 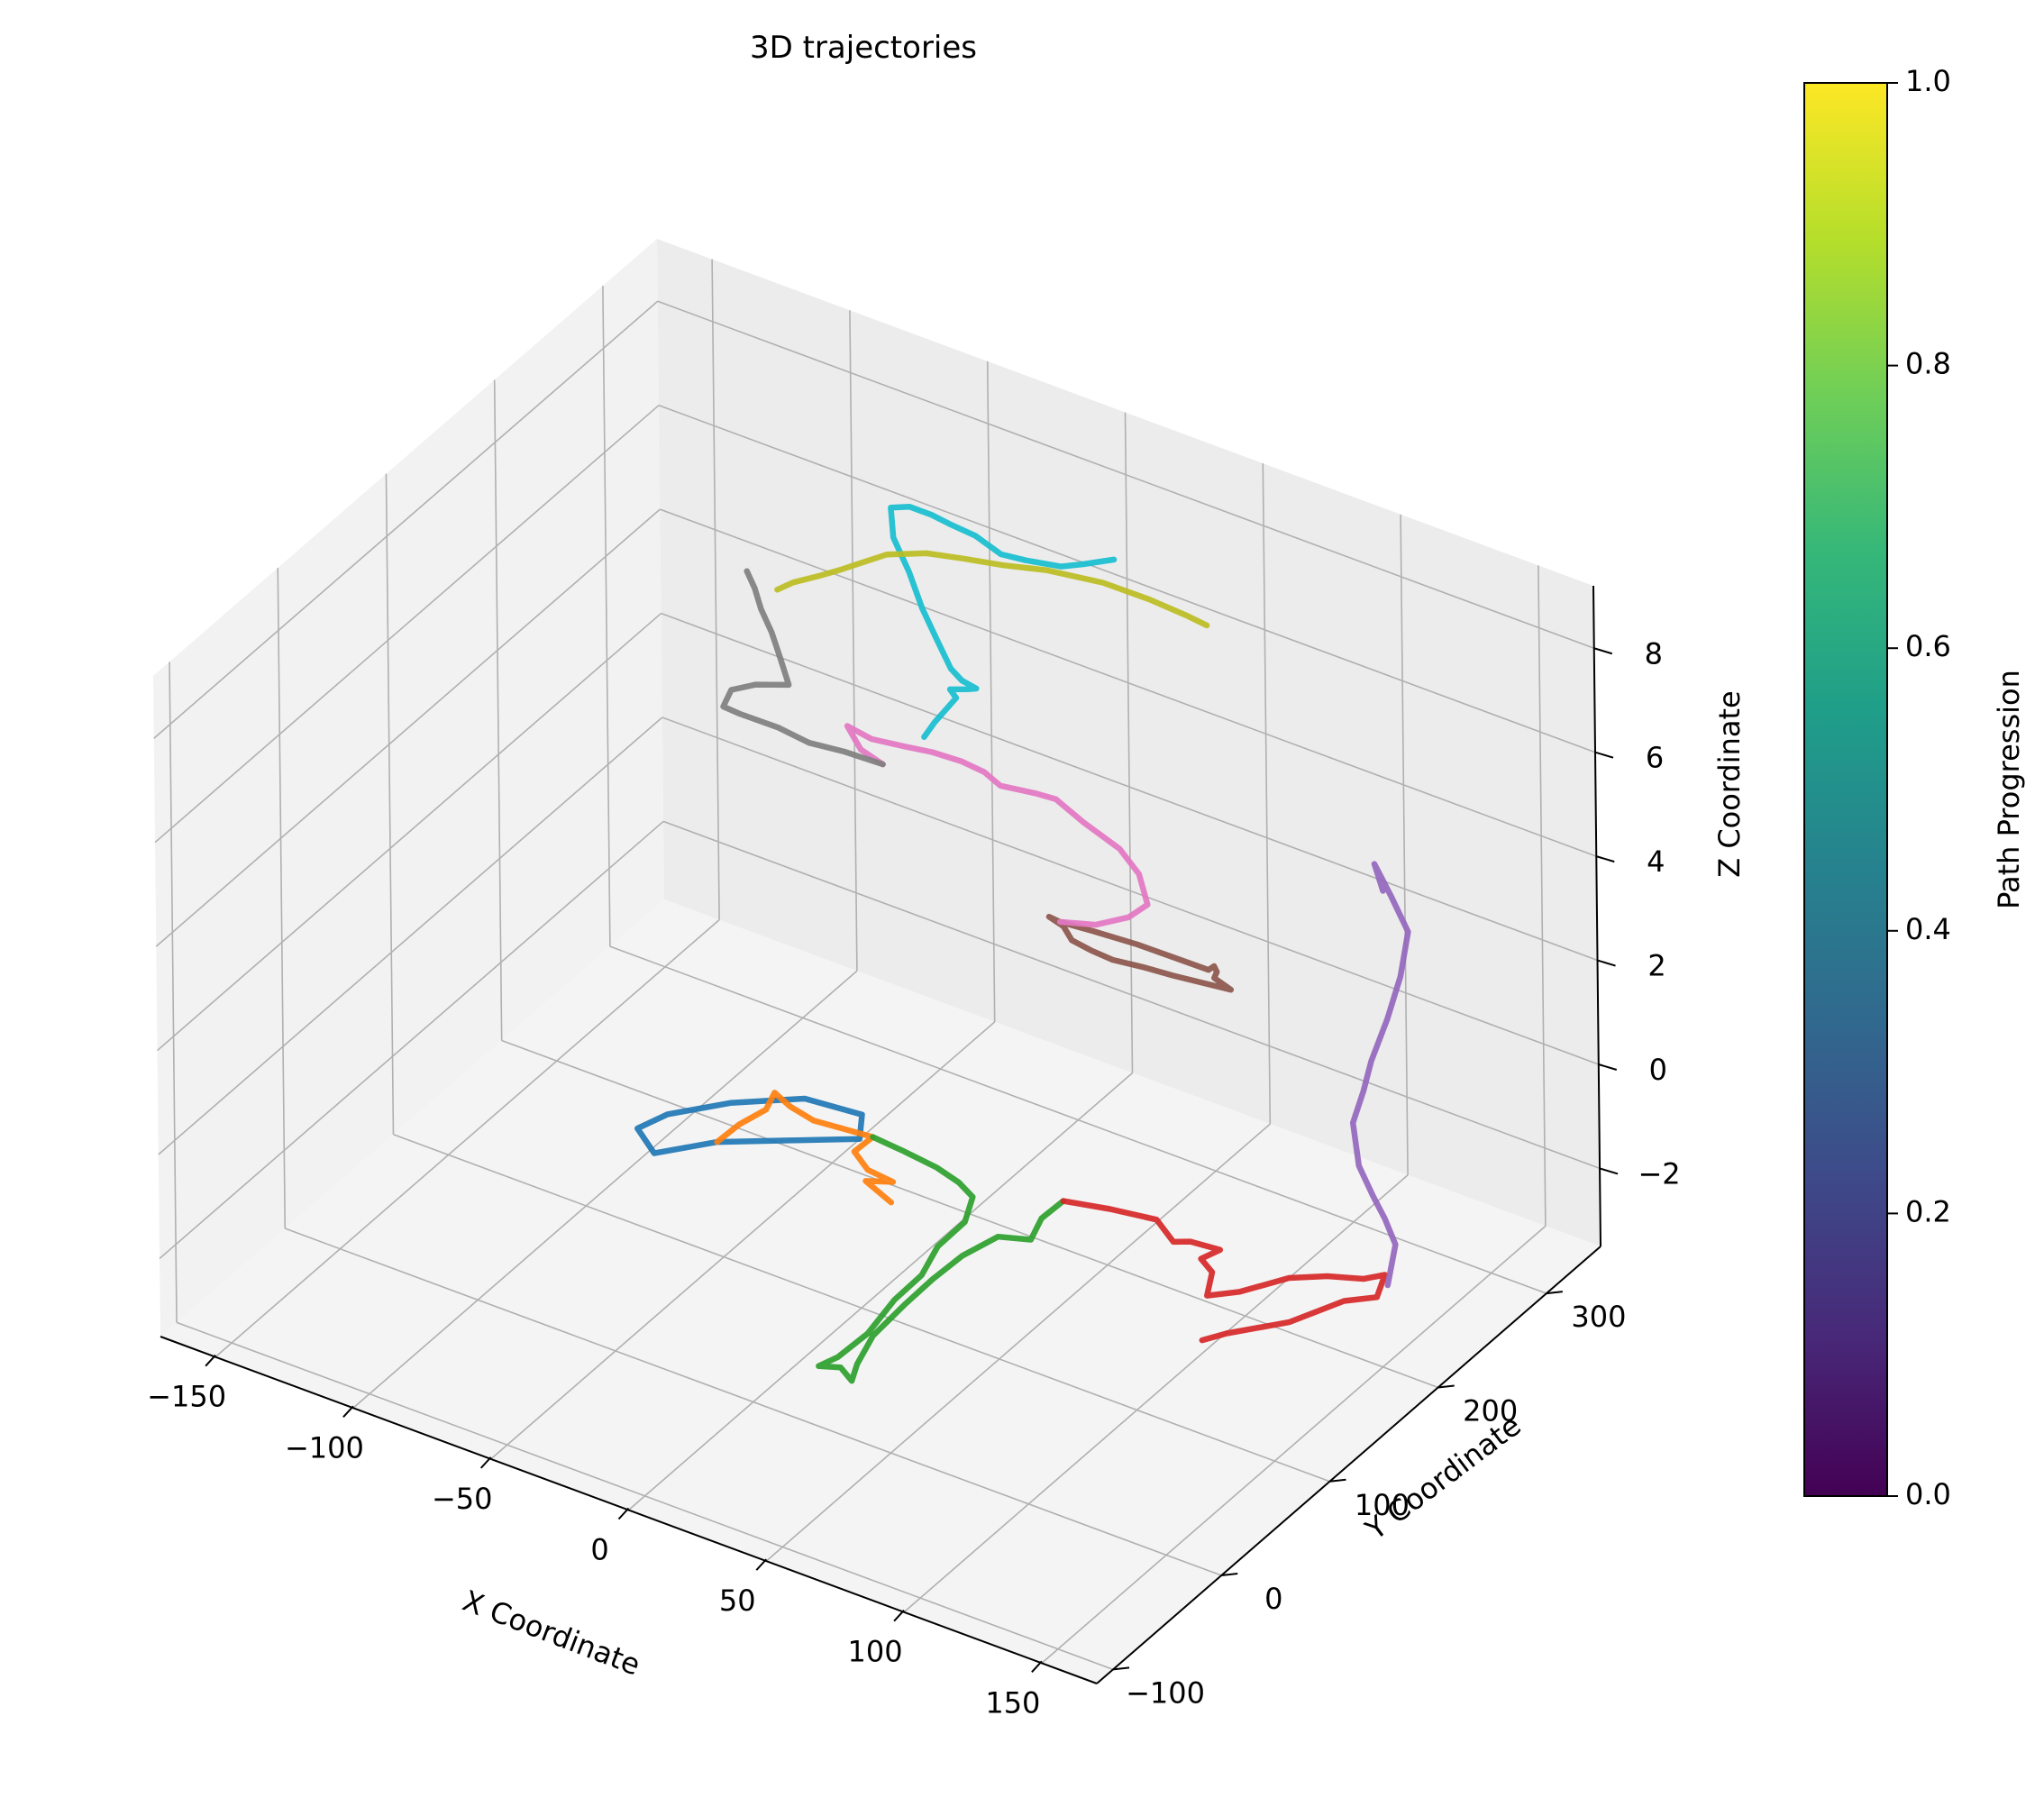 I want to click on z-axis-label: Z Coordinate, so click(x=1729, y=784).